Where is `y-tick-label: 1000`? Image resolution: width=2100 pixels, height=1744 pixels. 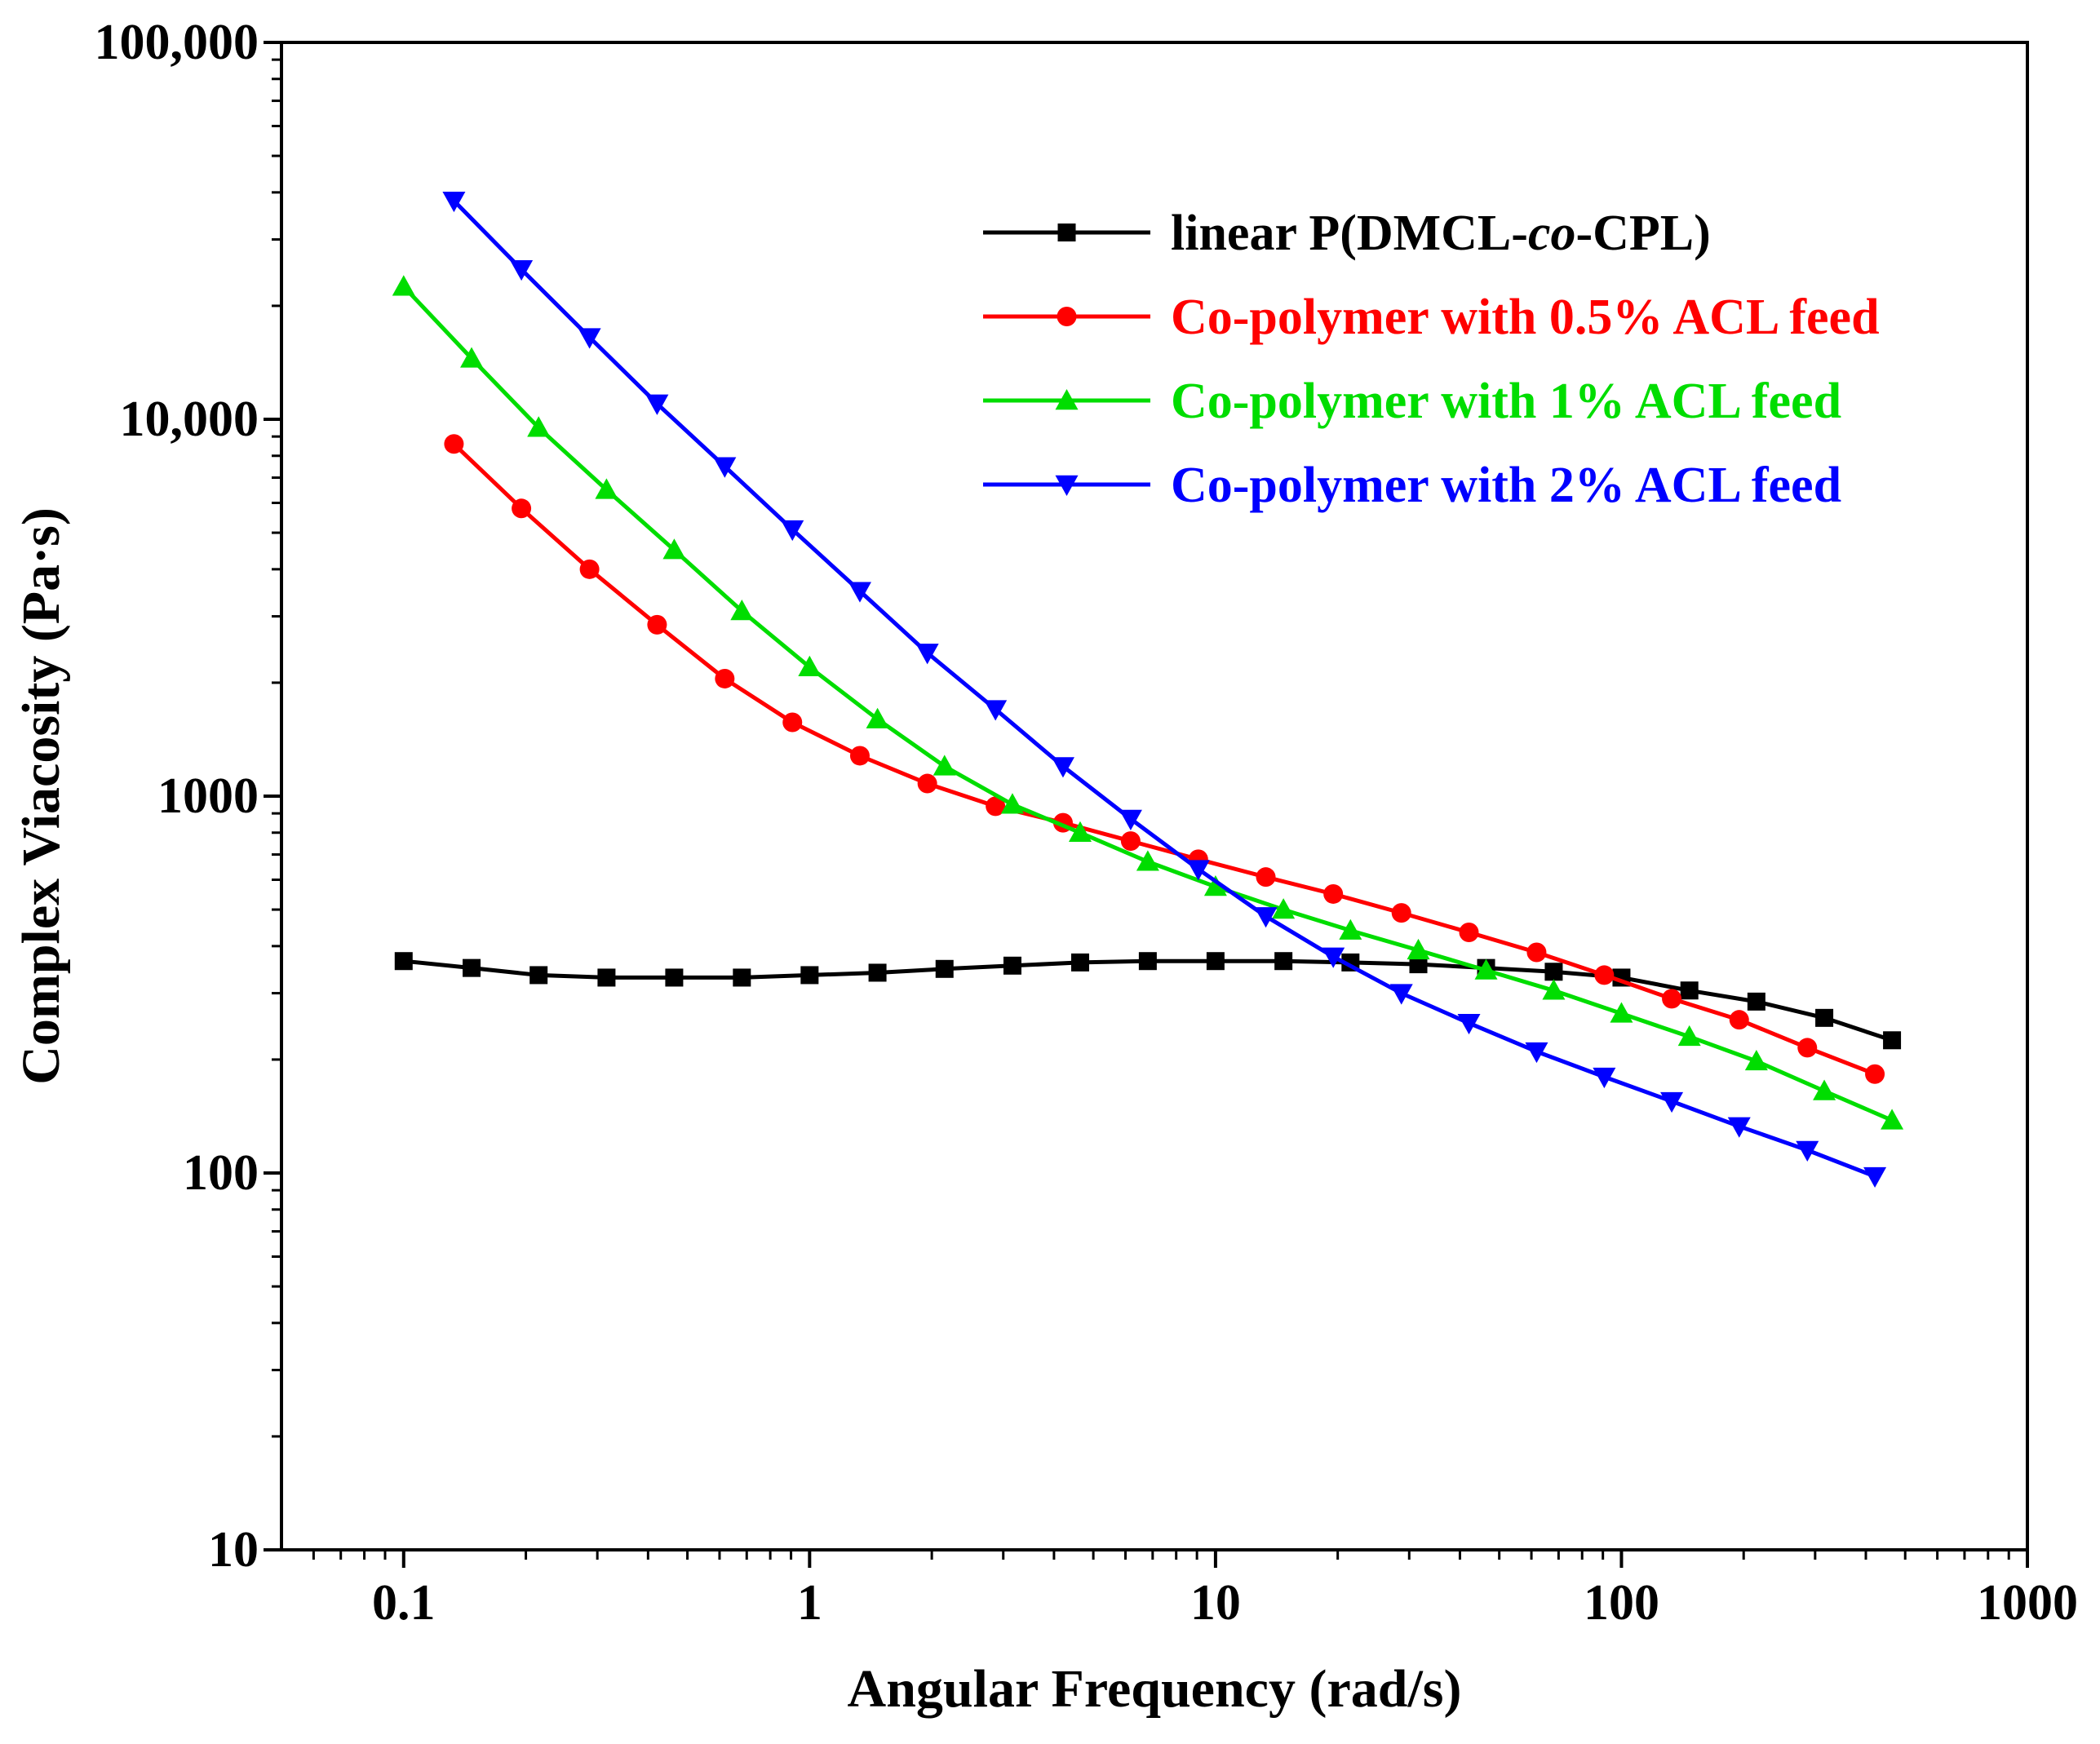 y-tick-label: 1000 is located at coordinates (208, 796).